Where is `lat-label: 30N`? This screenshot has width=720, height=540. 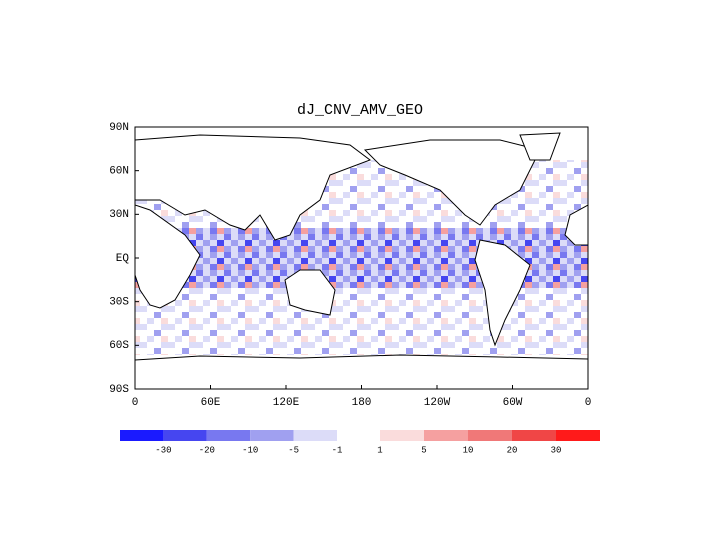
lat-label: 30N is located at coordinates (119, 215).